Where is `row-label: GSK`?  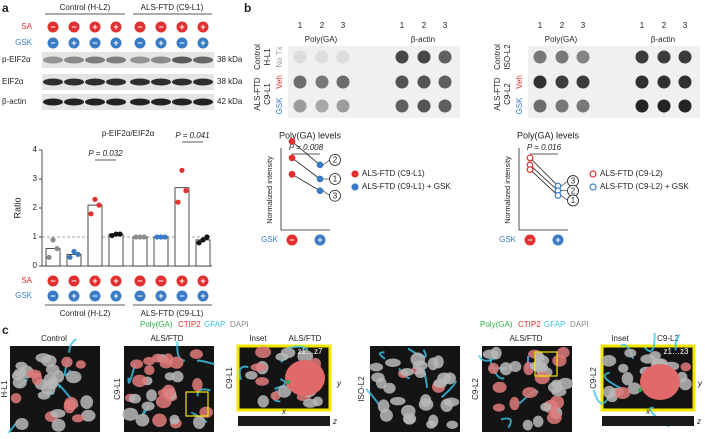 row-label: GSK is located at coordinates (519, 106).